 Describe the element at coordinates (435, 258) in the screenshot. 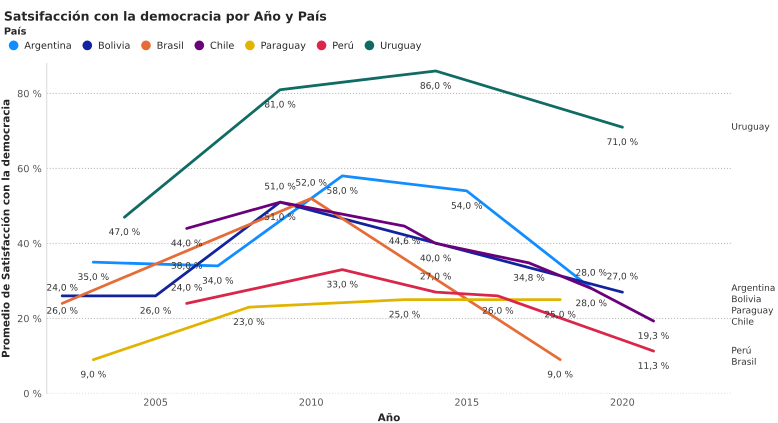

I see `data-label: 40,0 %` at that location.